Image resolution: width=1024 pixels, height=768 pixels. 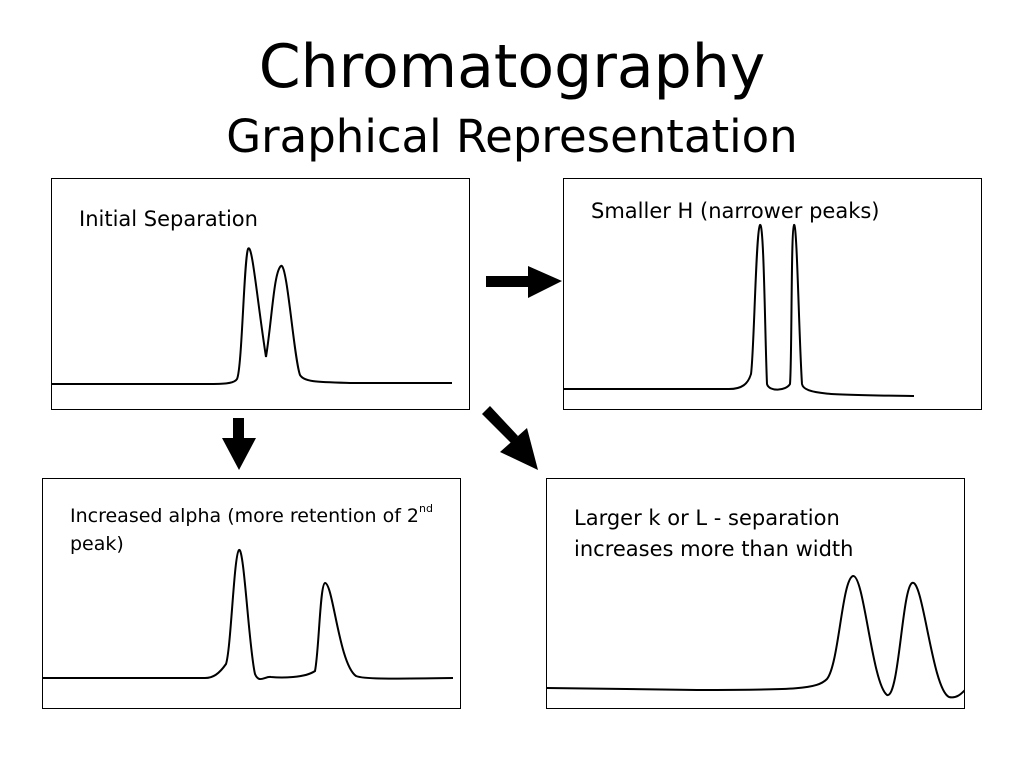 What do you see at coordinates (512, 136) in the screenshot?
I see `slide-subtitle: Graphical Representation` at bounding box center [512, 136].